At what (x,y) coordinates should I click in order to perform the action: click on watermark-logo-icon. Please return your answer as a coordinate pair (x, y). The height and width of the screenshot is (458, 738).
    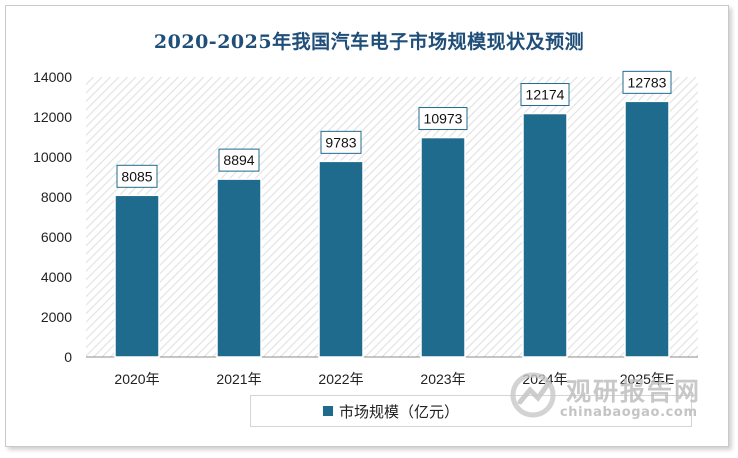
    Looking at the image, I should click on (533, 395).